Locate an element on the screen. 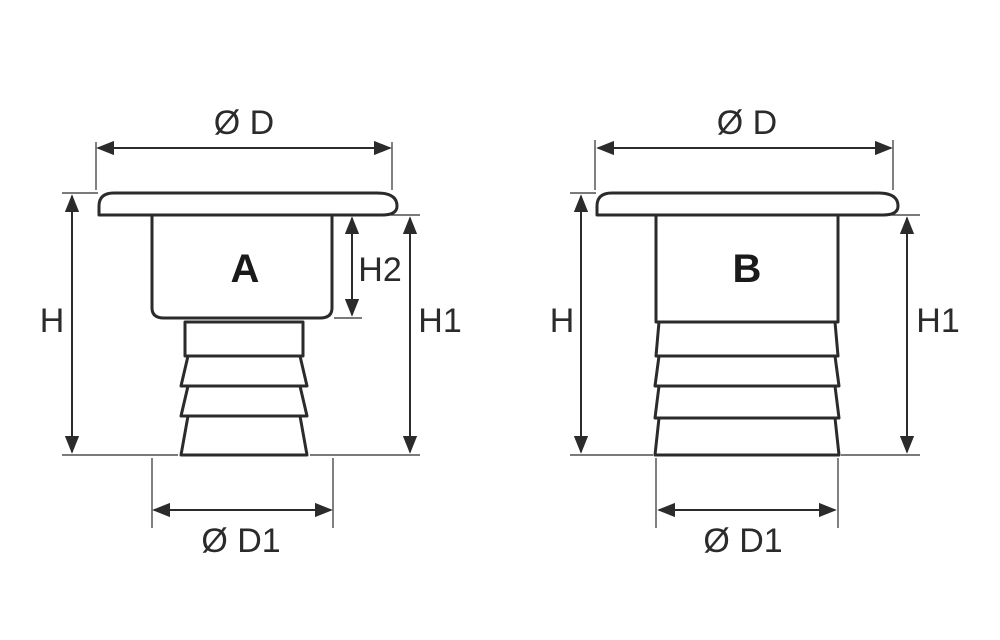 Image resolution: width=1000 pixels, height=640 pixels. figure-a-flange is located at coordinates (248, 204).